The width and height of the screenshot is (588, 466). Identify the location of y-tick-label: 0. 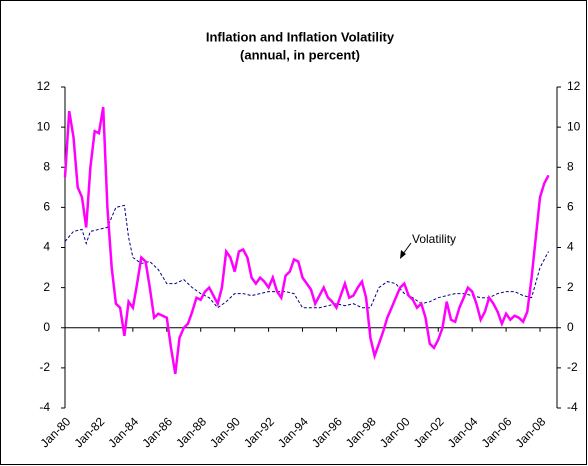
(46, 327).